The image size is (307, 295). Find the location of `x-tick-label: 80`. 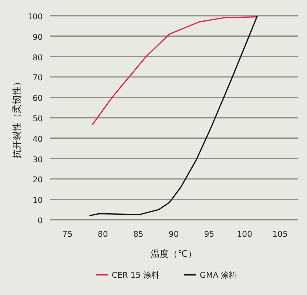

x-tick-label: 80 is located at coordinates (103, 234).